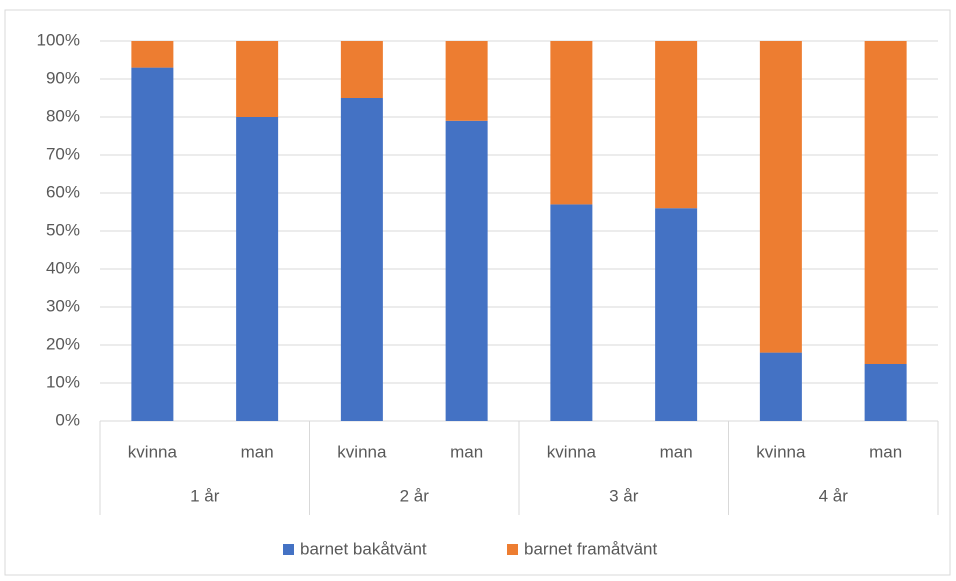 This screenshot has width=956, height=581. What do you see at coordinates (63, 191) in the screenshot?
I see `y-tick-label: 60%` at bounding box center [63, 191].